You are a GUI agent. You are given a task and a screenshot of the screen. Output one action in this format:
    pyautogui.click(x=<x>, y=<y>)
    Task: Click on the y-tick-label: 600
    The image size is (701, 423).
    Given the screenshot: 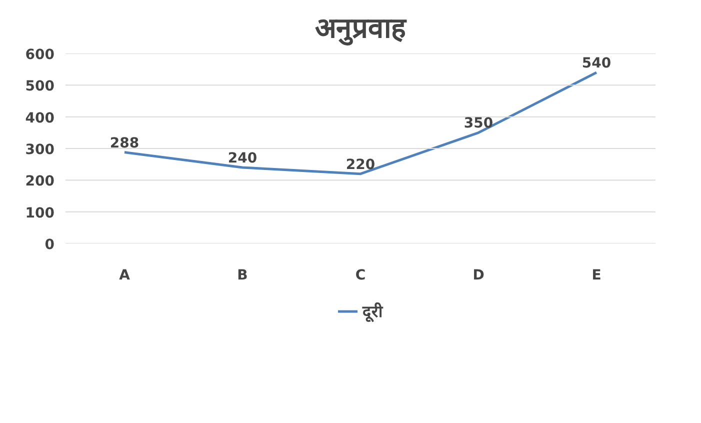 What is the action you would take?
    pyautogui.click(x=40, y=55)
    